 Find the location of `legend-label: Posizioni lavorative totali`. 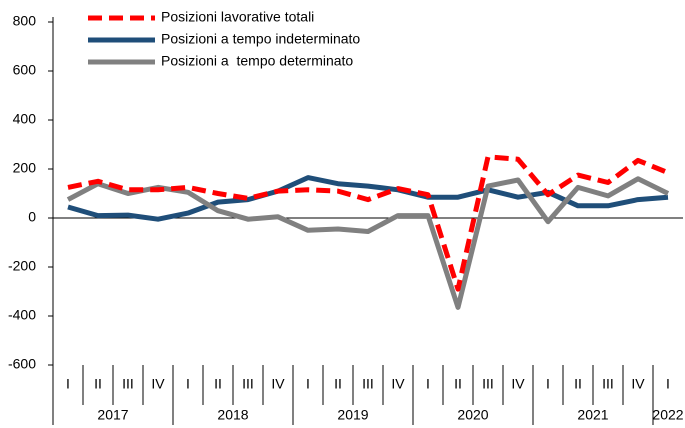

legend-label: Posizioni lavorative totali is located at coordinates (237, 17).